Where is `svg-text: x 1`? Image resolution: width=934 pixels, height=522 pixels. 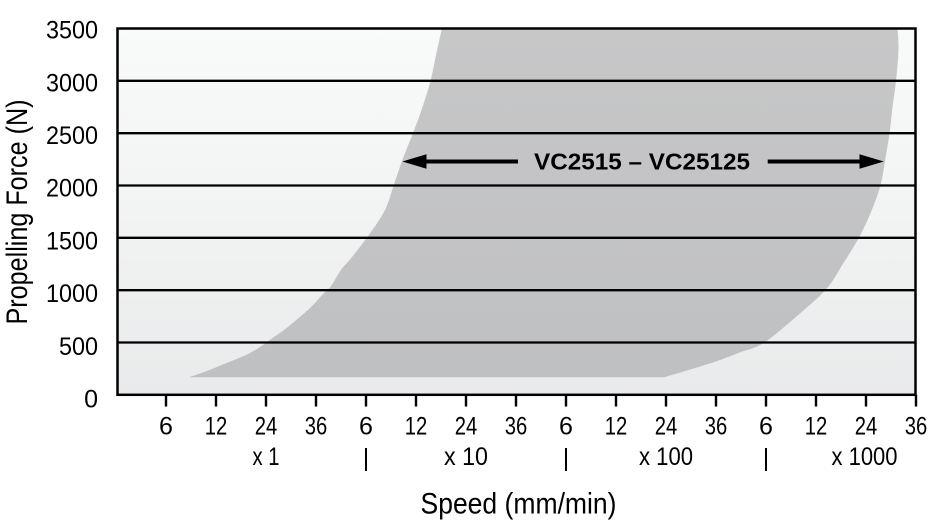
svg-text: x 1 is located at coordinates (266, 457).